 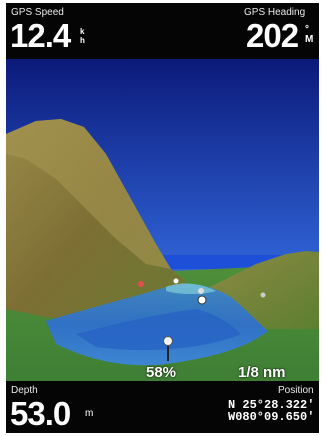 What do you see at coordinates (272, 35) in the screenshot?
I see `gps-heading-value: 202` at bounding box center [272, 35].